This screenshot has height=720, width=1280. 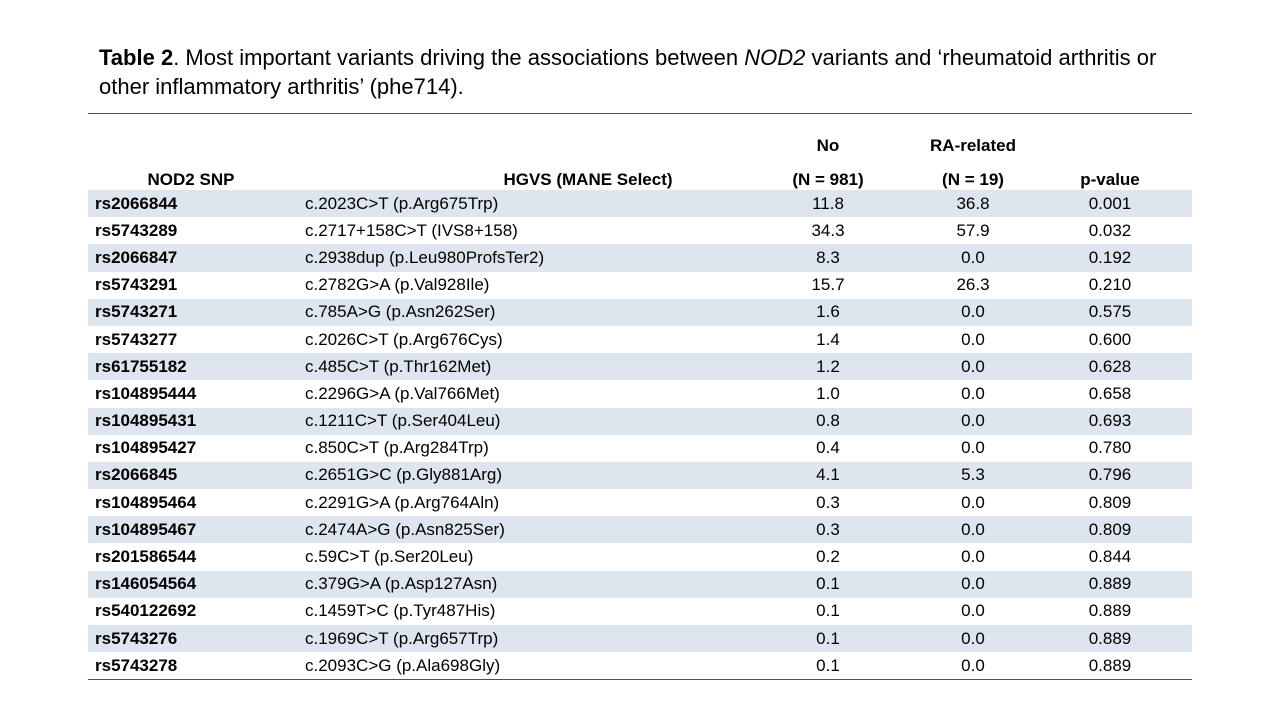 What do you see at coordinates (518, 285) in the screenshot?
I see `cell-hgvs: c.2782G>A (p.Val928Ile)` at bounding box center [518, 285].